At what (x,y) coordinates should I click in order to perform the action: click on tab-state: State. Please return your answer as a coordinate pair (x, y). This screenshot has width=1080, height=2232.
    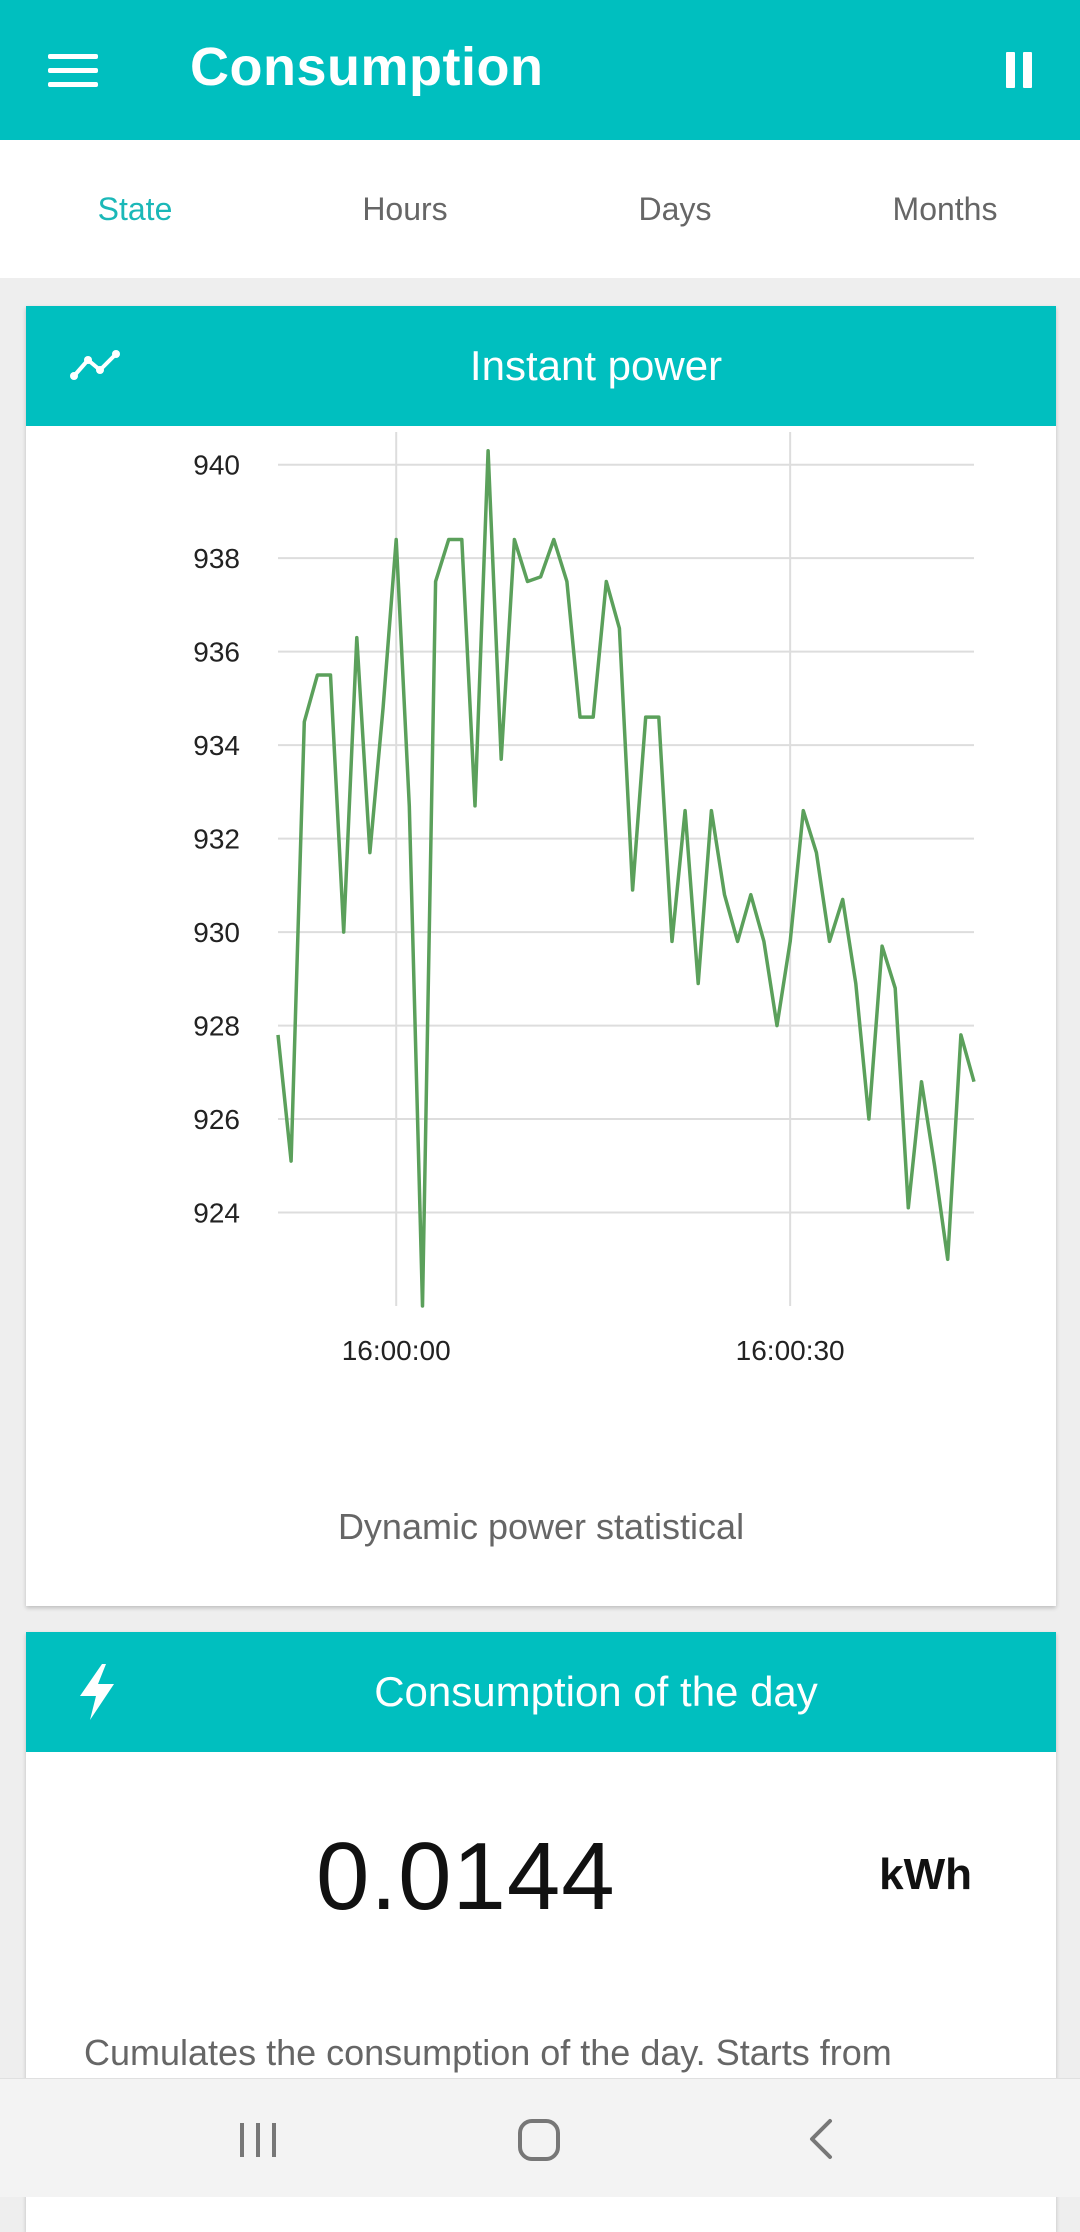
    Looking at the image, I should click on (135, 209).